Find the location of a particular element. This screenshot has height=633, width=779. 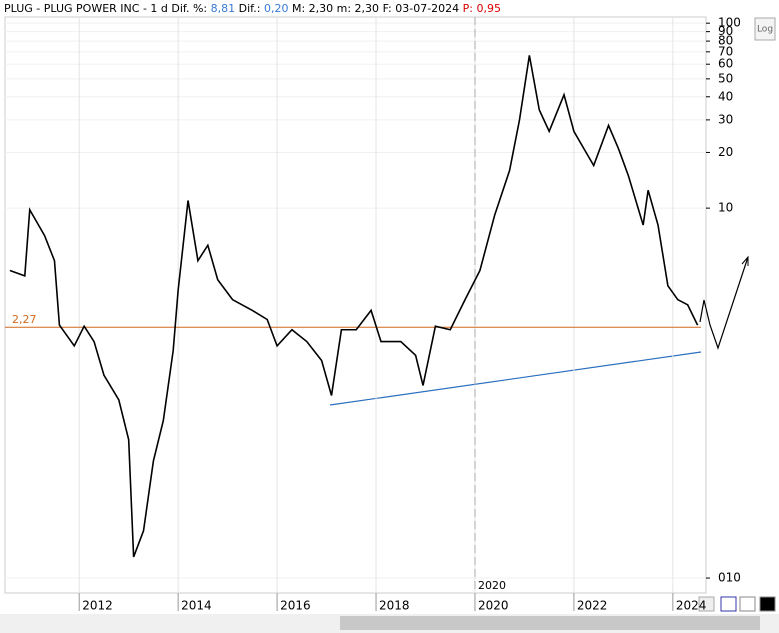

symbol: PLUG - PLUG POWER INC - 1 d is located at coordinates (86, 8).